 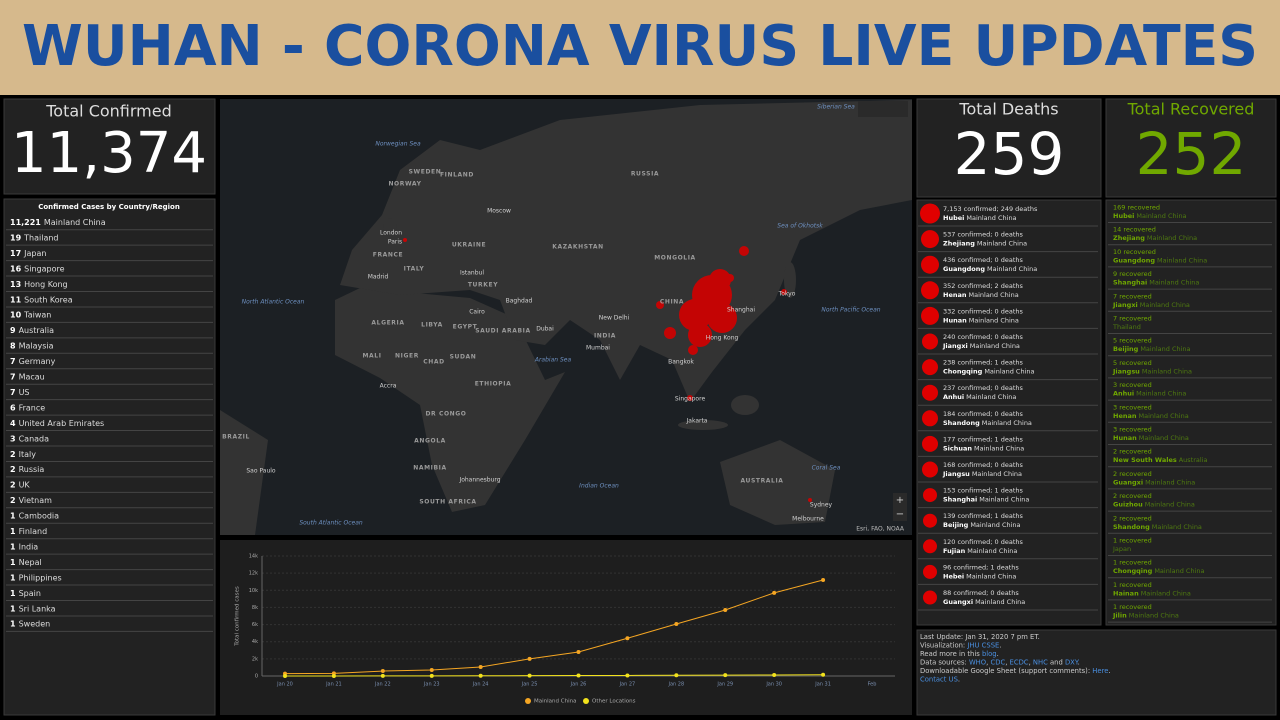 What do you see at coordinates (555, 702) in the screenshot?
I see `legend-label: Mainland China` at bounding box center [555, 702].